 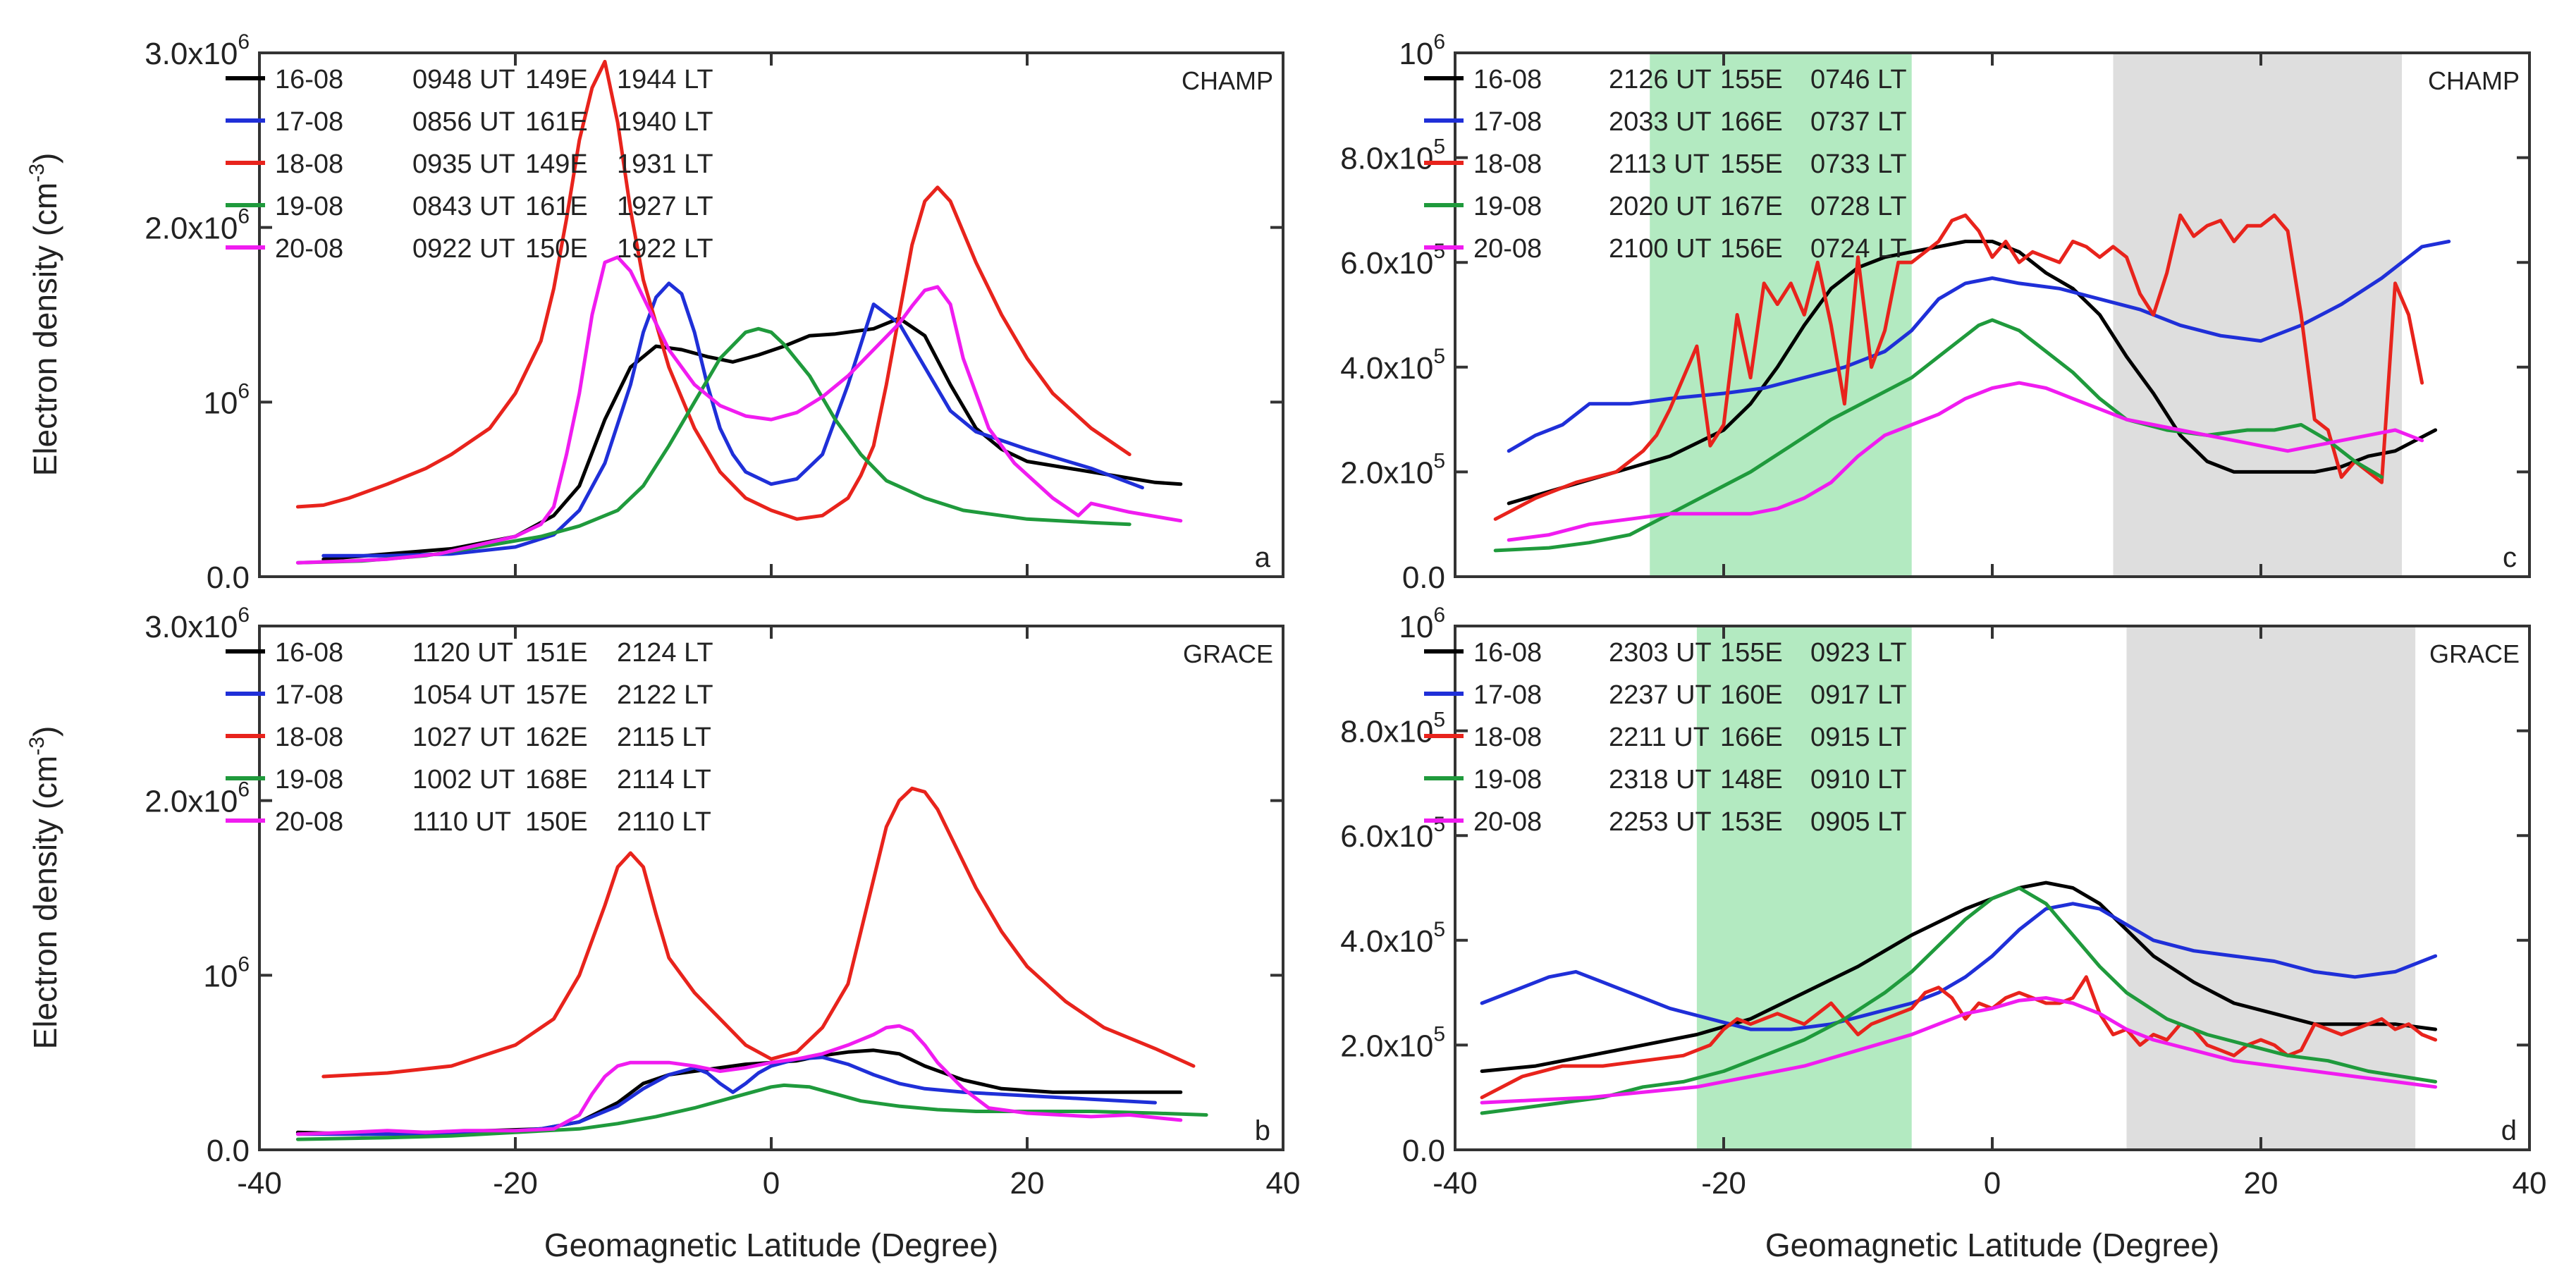 I want to click on y-tick-label: 4.0x10⁵, so click(x=1392, y=938).